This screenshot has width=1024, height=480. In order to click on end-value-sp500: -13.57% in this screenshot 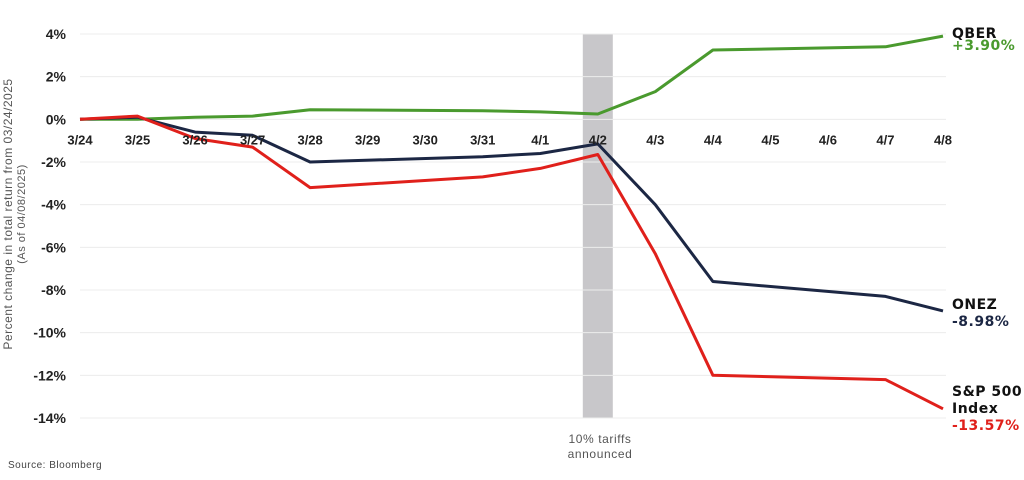, I will do `click(986, 426)`.